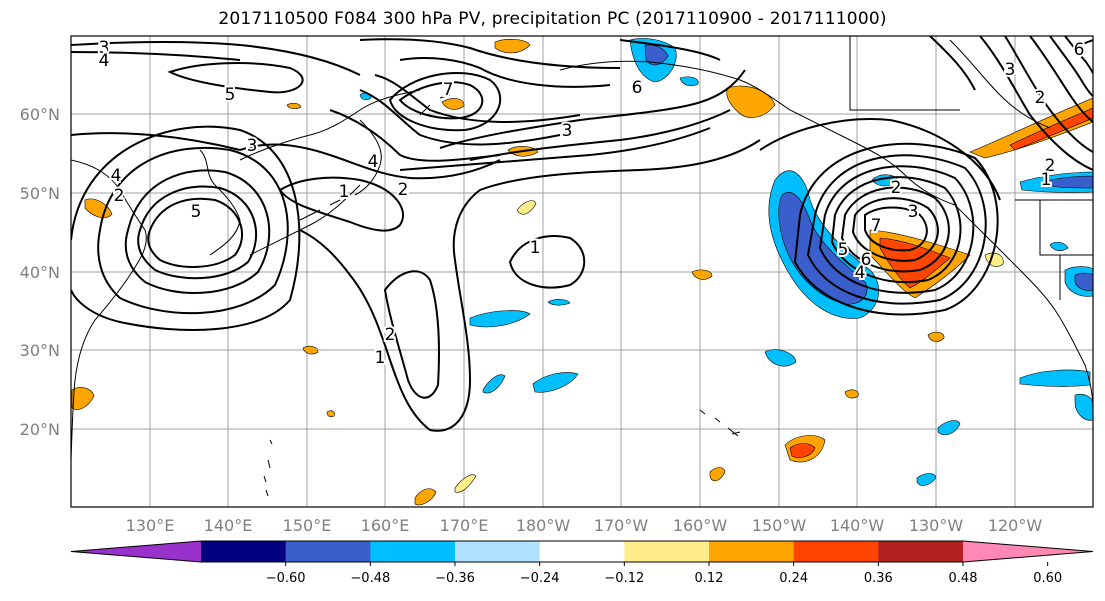  What do you see at coordinates (40, 114) in the screenshot?
I see `lat-label: 60°N` at bounding box center [40, 114].